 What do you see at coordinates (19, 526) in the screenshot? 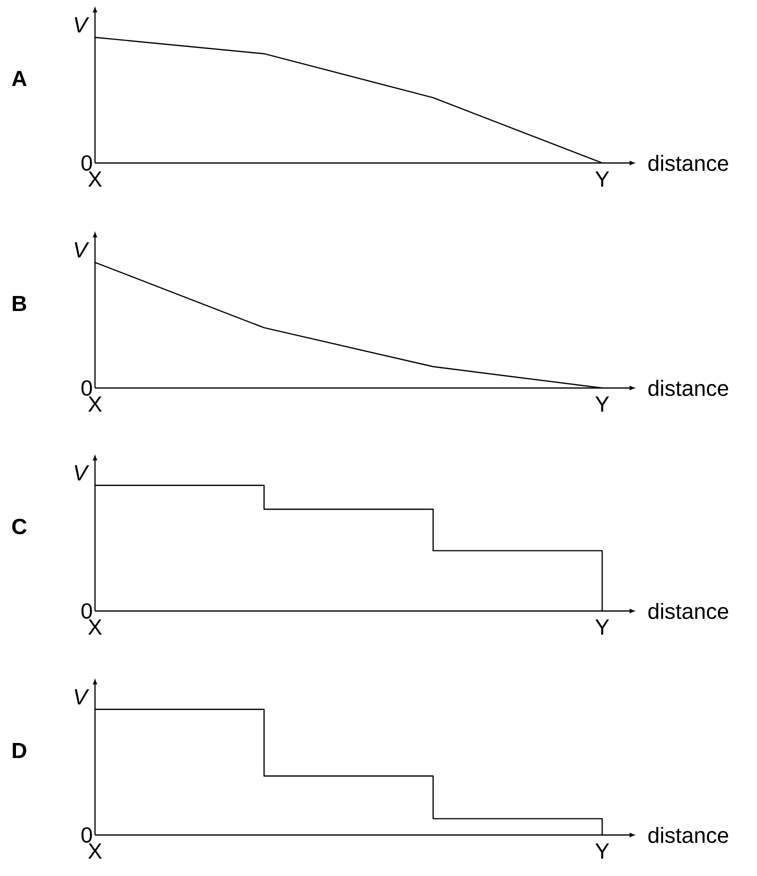
I see `text: C` at bounding box center [19, 526].